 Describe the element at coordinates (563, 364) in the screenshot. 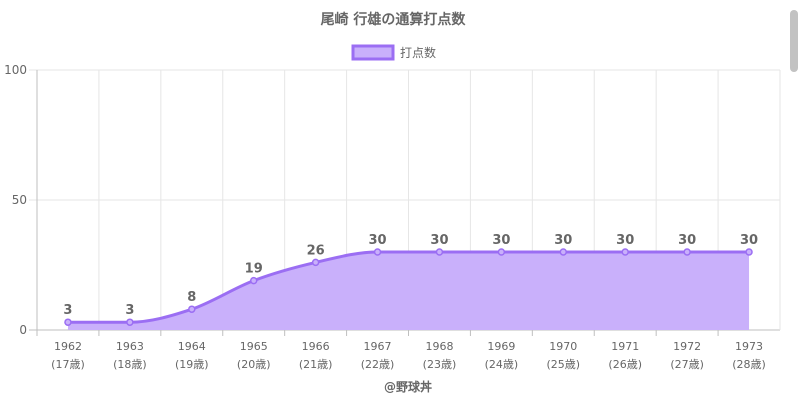

I see `x-tick-age-label: (25歳)` at that location.